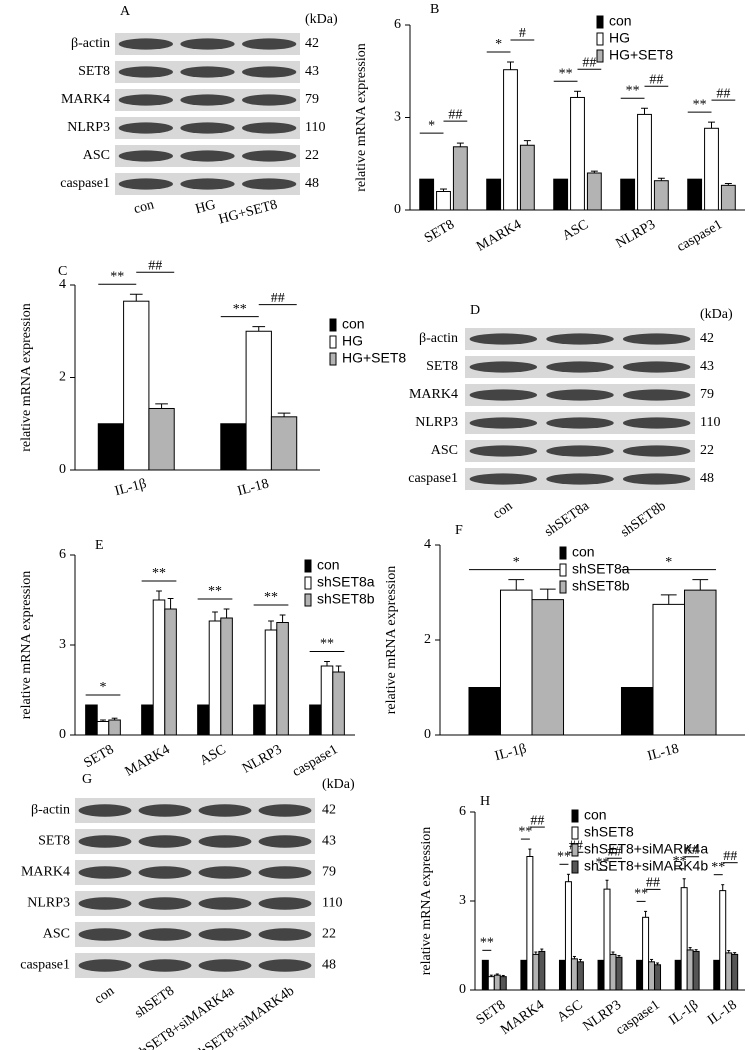 This screenshot has height=1050, width=749. What do you see at coordinates (637, 1018) in the screenshot?
I see `x-tick-label: caspase1` at bounding box center [637, 1018].